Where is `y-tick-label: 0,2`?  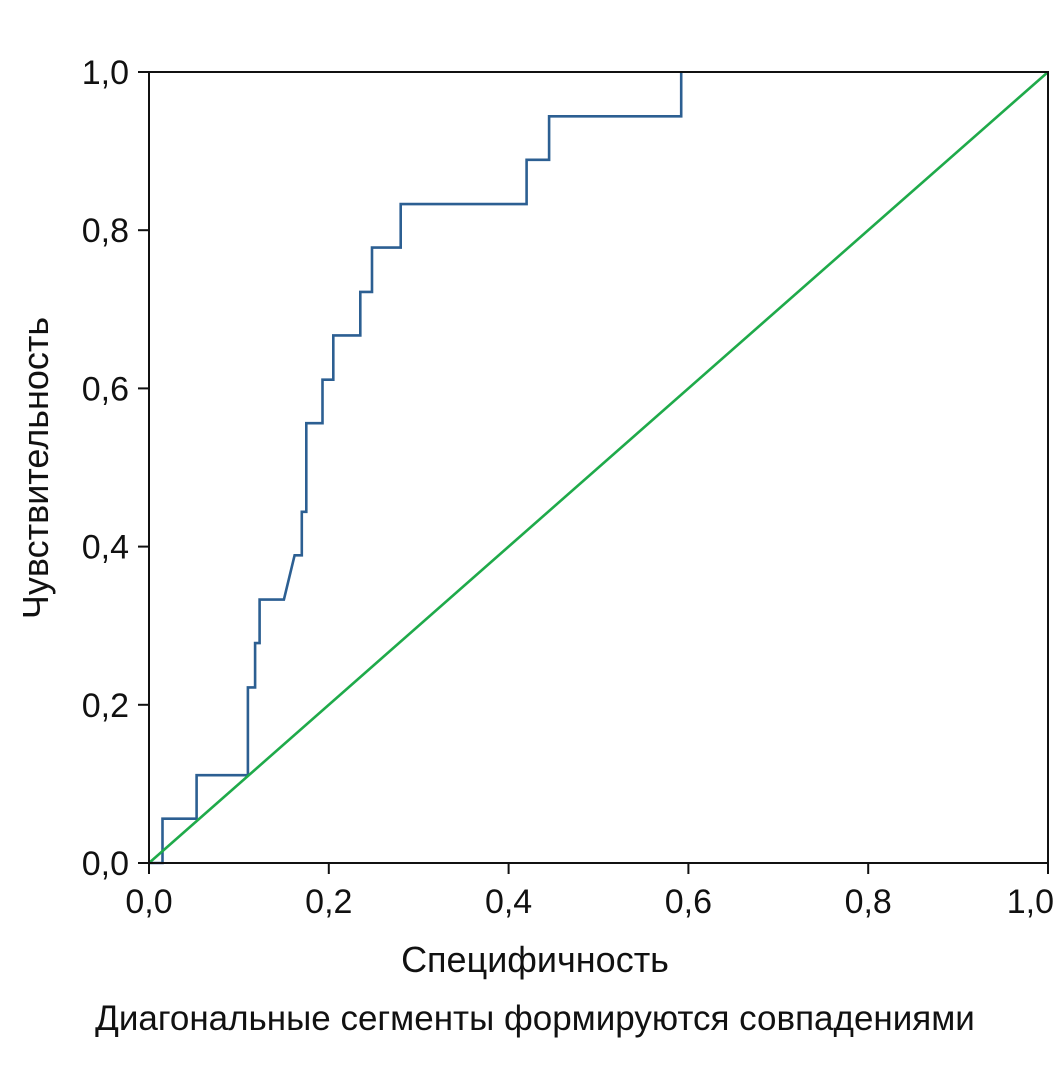 y-tick-label: 0,2 is located at coordinates (105, 706).